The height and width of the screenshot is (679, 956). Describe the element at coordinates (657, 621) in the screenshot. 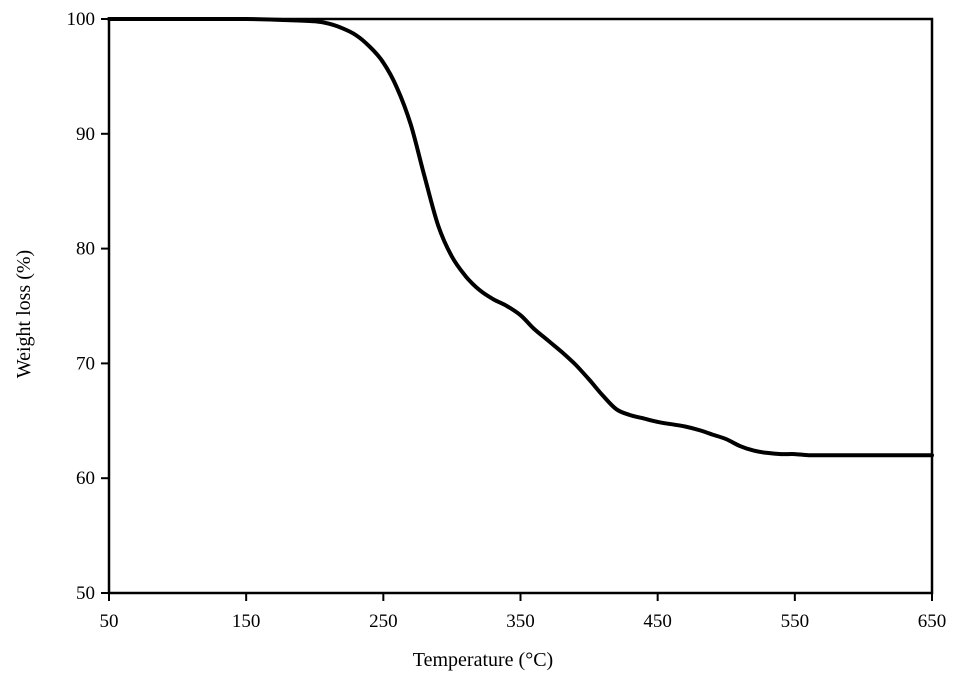

I see `x-tick-label: 450` at that location.